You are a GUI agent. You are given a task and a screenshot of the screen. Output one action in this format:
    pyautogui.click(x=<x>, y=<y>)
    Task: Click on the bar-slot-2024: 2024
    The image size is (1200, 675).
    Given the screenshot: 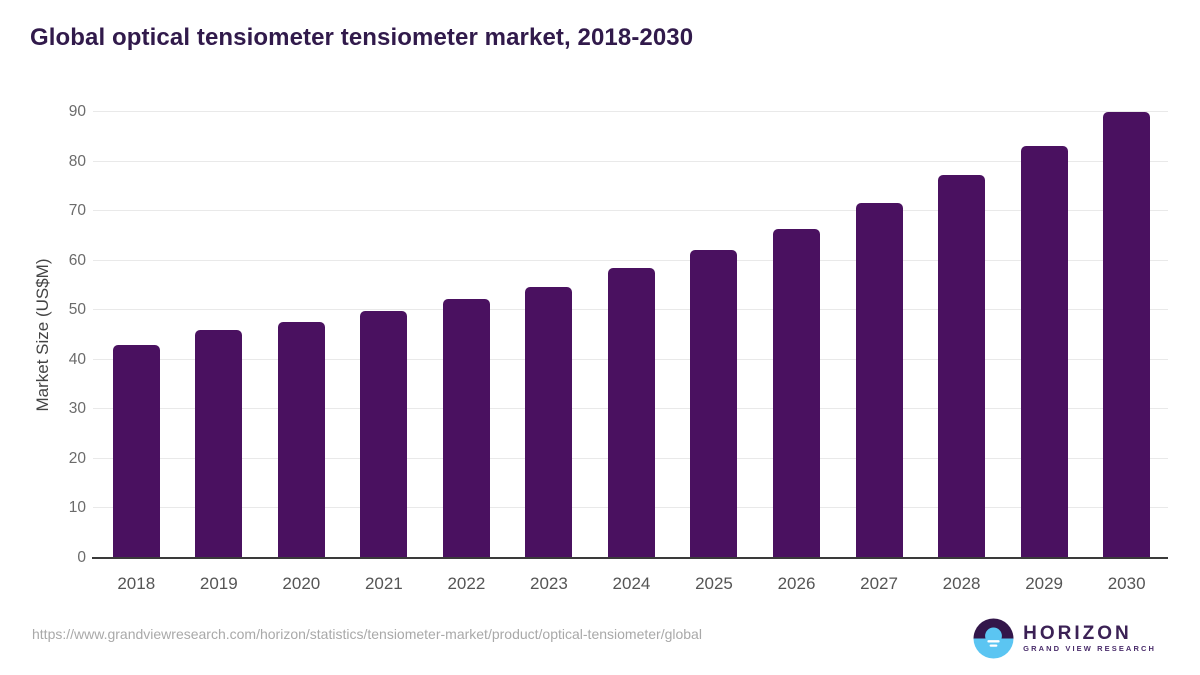 What is the action you would take?
    pyautogui.click(x=631, y=352)
    